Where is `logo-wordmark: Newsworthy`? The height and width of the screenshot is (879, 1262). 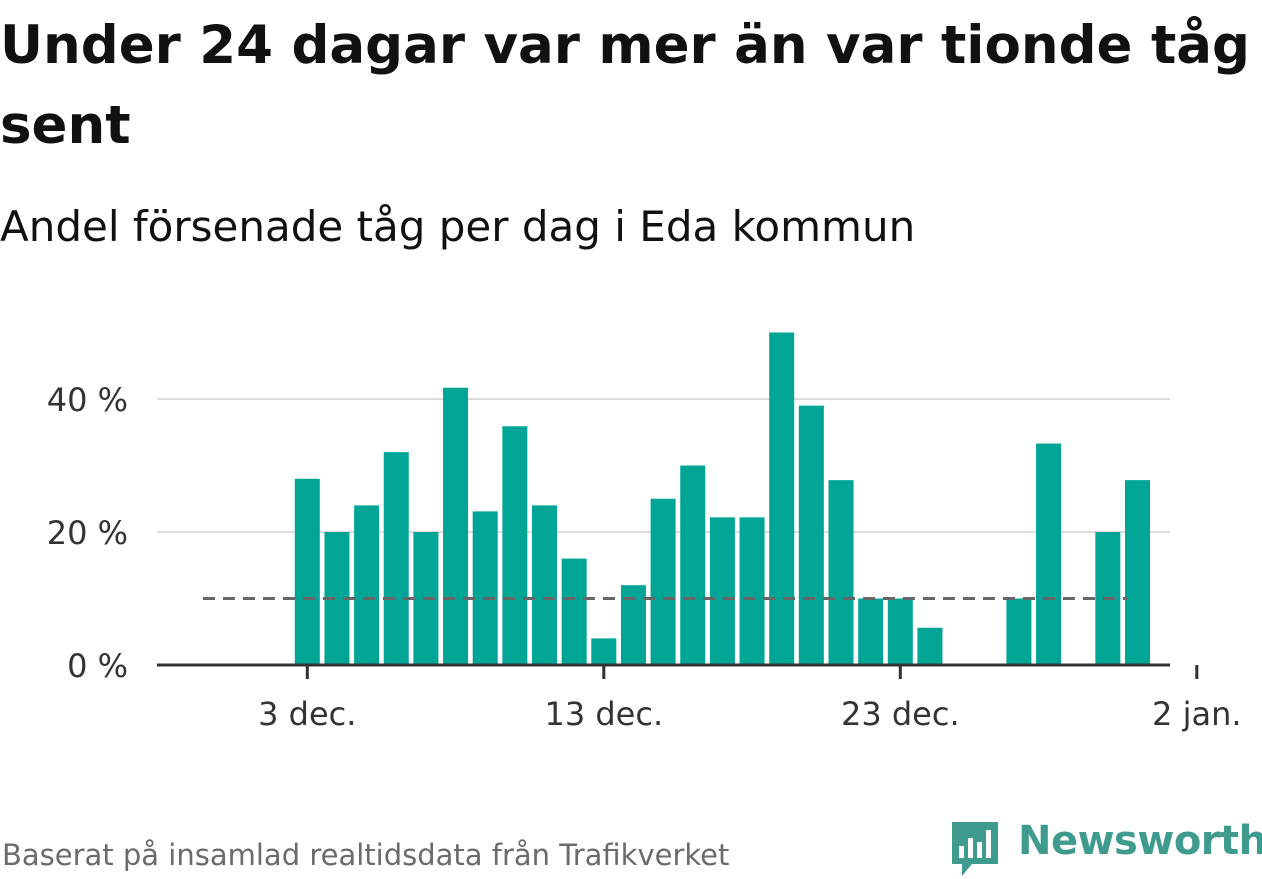 logo-wordmark: Newsworthy is located at coordinates (1140, 841).